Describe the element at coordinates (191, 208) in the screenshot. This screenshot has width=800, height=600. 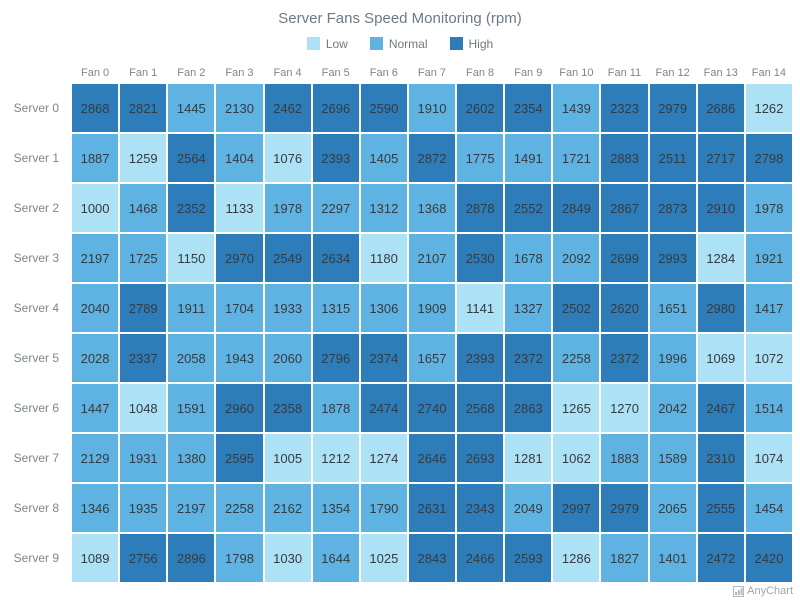
I see `heatmap-cell-r2-c2: 2352` at that location.